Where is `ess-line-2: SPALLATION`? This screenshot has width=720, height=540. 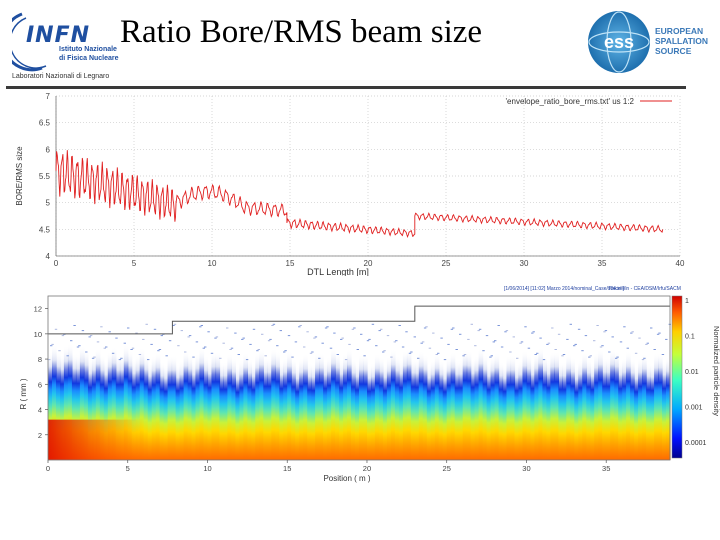 ess-line-2: SPALLATION is located at coordinates (682, 41).